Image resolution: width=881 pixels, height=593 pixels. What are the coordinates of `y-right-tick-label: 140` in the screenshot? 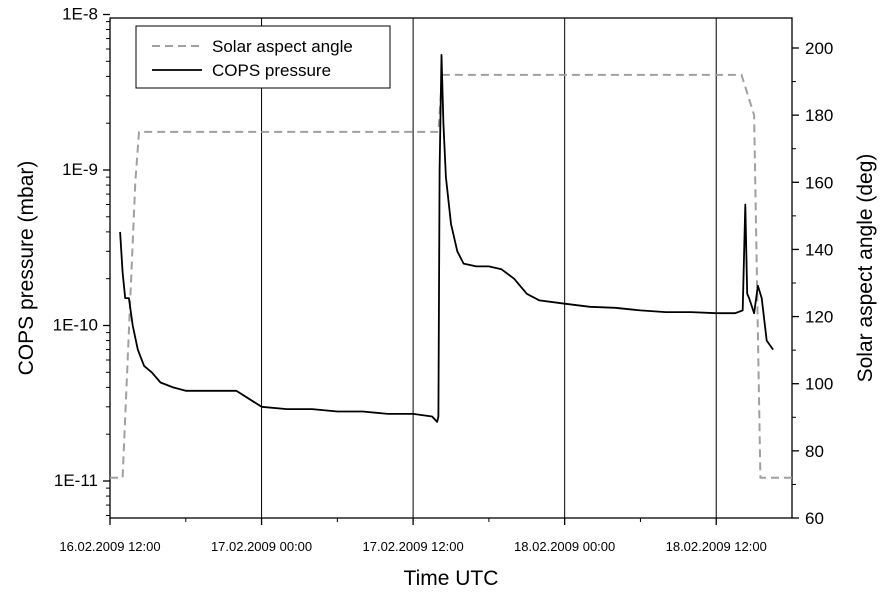 It's located at (819, 249).